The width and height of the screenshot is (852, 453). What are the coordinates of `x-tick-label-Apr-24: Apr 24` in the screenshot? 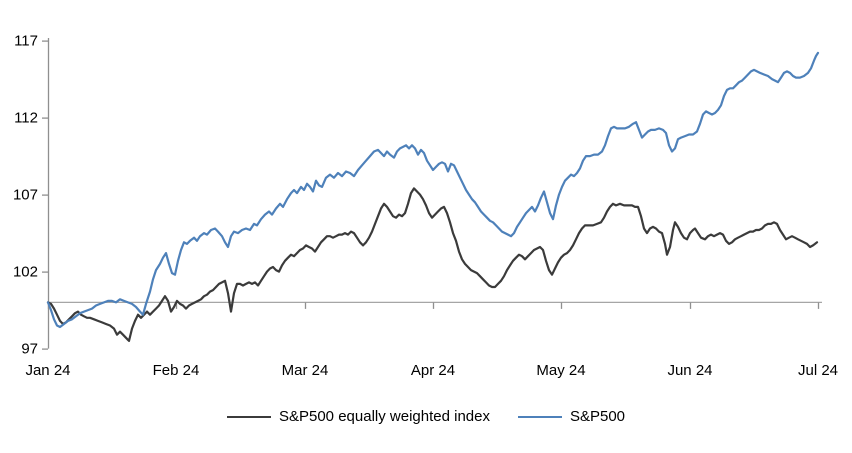 It's located at (433, 370).